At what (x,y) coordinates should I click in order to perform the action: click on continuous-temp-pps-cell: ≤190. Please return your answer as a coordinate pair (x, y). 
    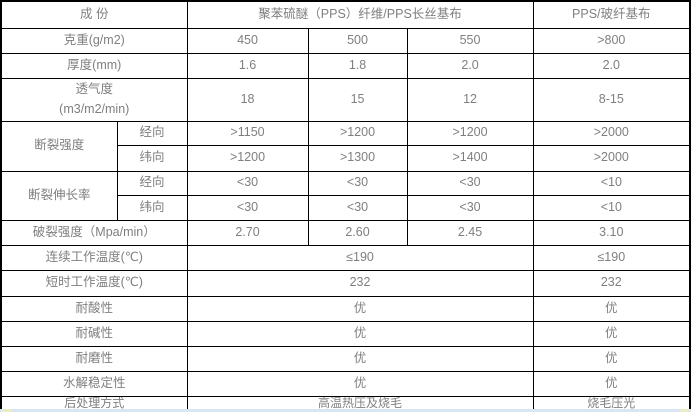
    Looking at the image, I should click on (360, 257).